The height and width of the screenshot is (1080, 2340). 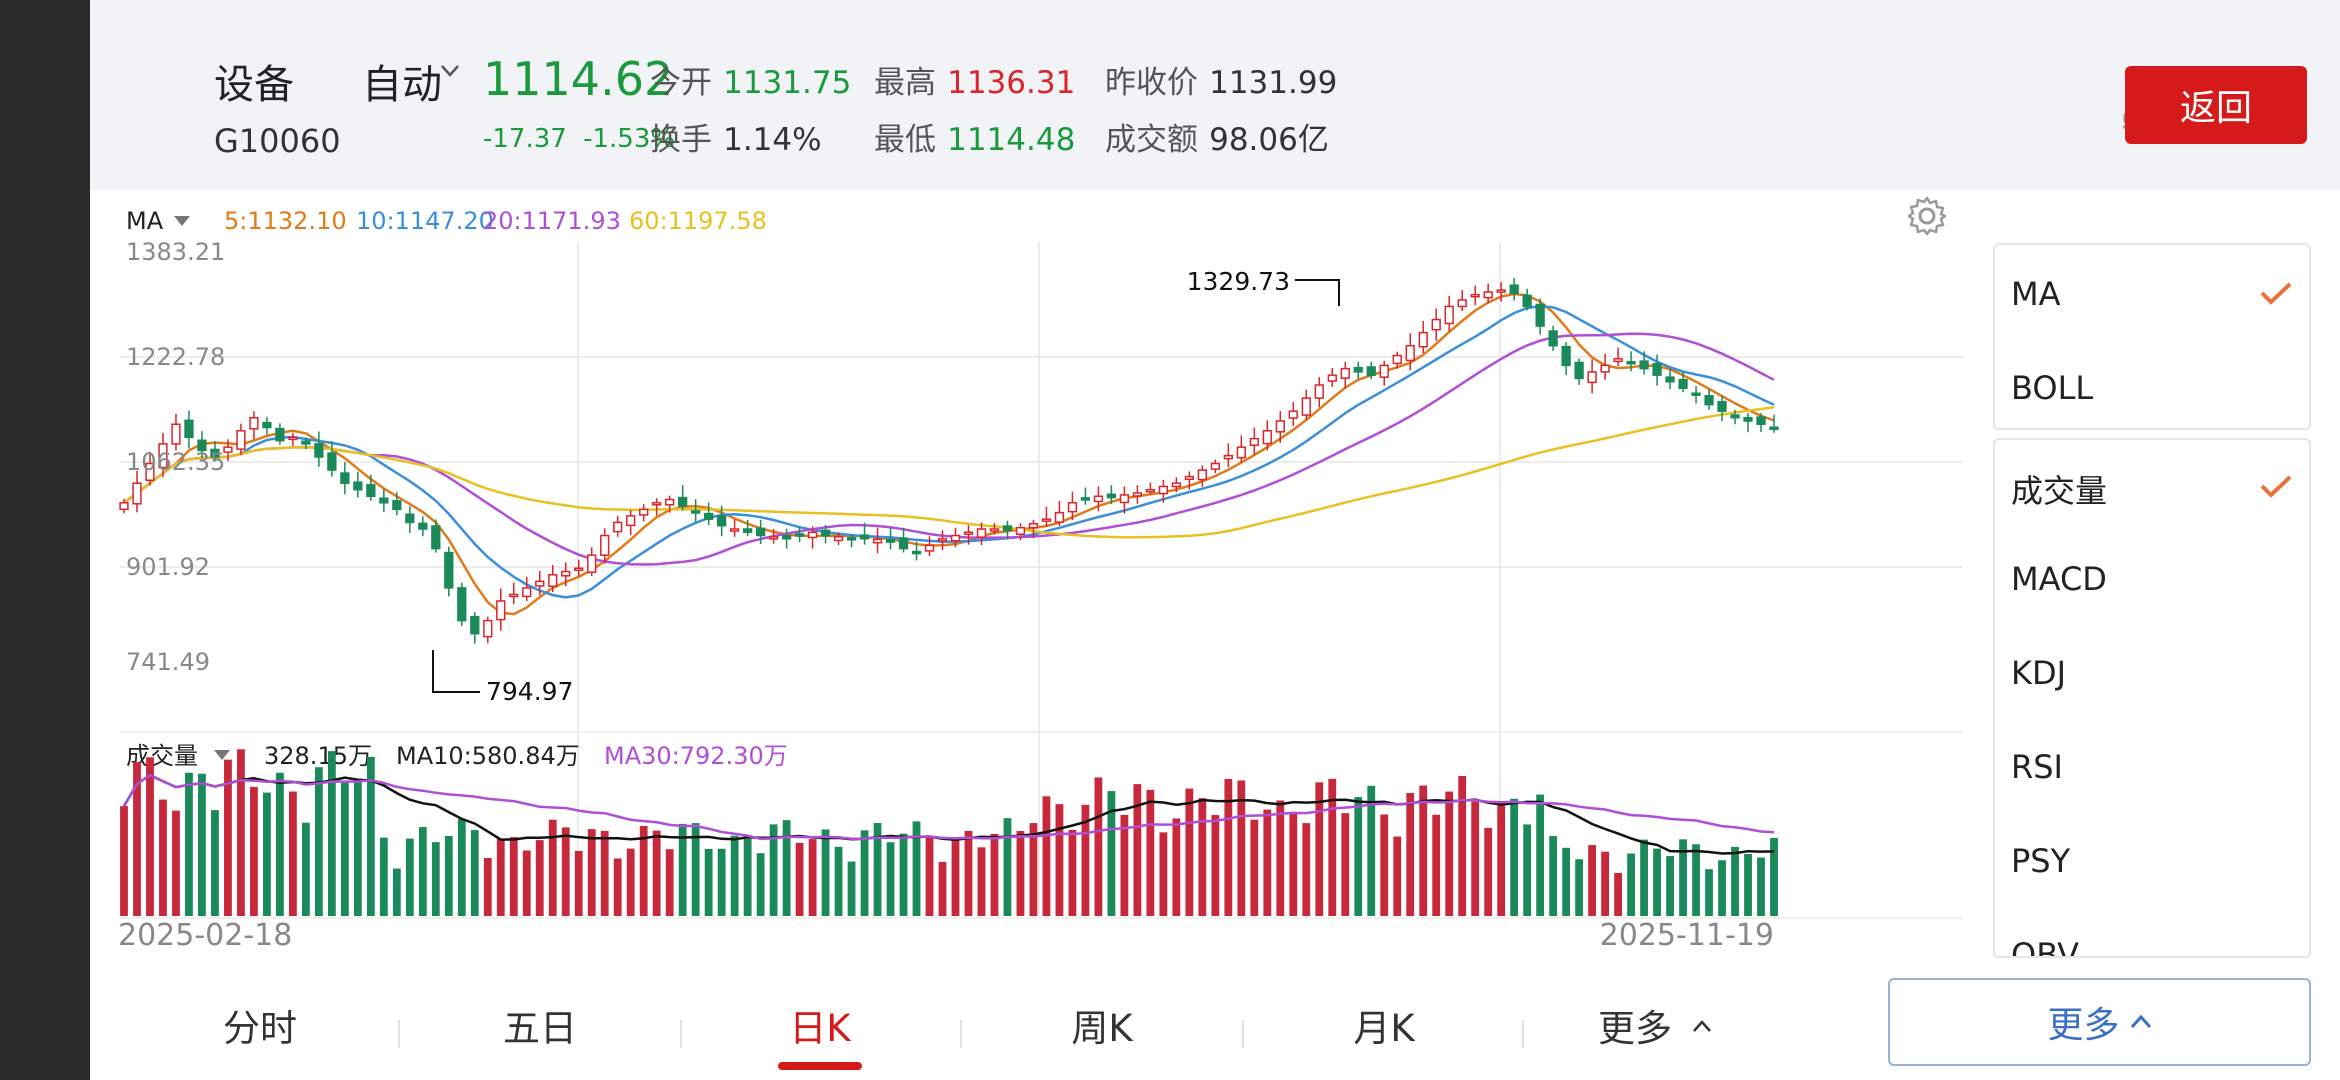 What do you see at coordinates (820, 1028) in the screenshot?
I see `tab-daily-k: 日K` at bounding box center [820, 1028].